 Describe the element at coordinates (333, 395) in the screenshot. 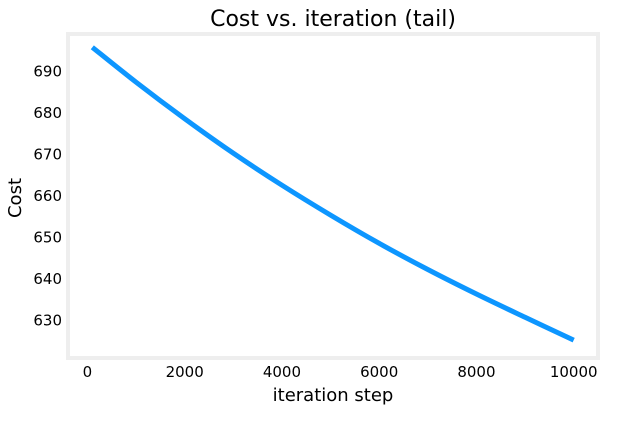

I see `x-axis-label: iteration step` at that location.